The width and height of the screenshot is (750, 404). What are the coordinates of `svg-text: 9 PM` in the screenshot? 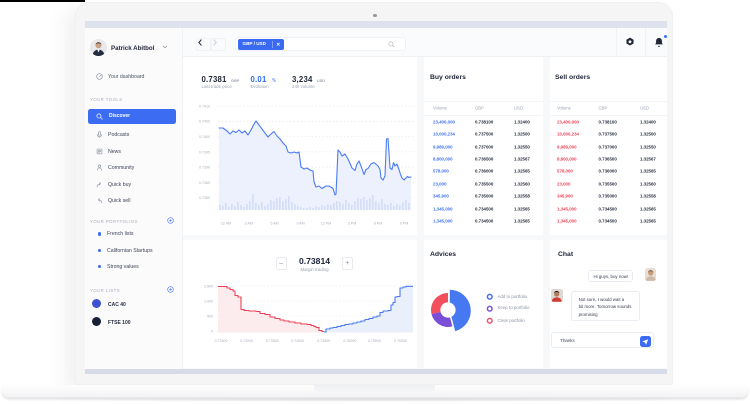 It's located at (404, 224).